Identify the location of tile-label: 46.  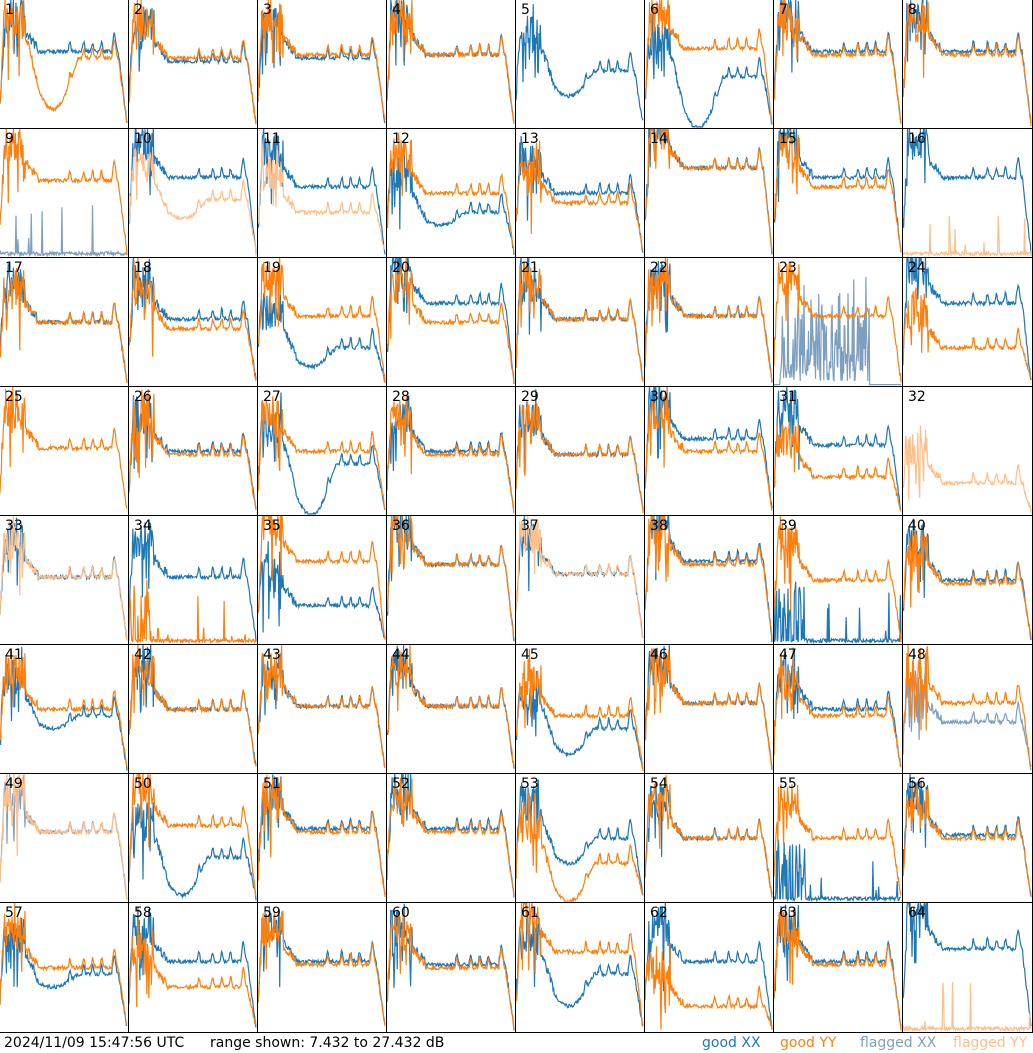
(659, 655).